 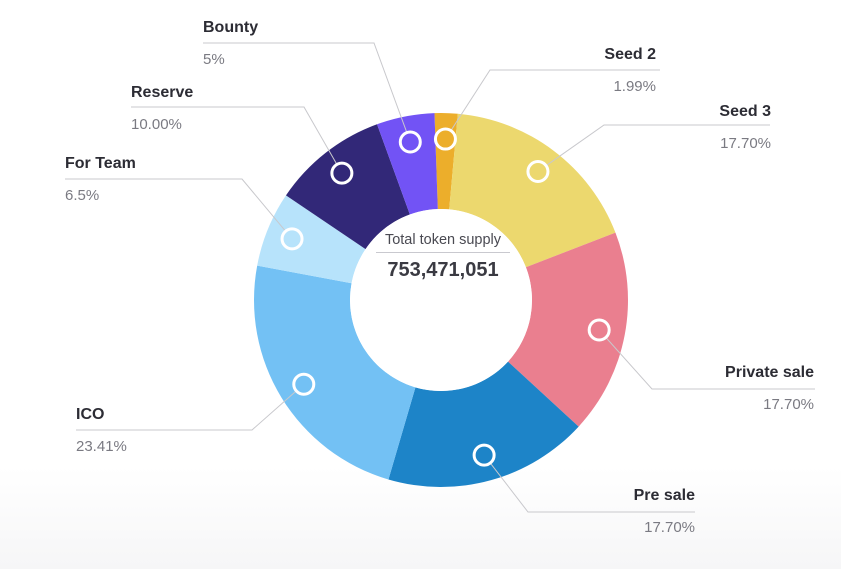 I want to click on slice-name: For Team, so click(x=100, y=163).